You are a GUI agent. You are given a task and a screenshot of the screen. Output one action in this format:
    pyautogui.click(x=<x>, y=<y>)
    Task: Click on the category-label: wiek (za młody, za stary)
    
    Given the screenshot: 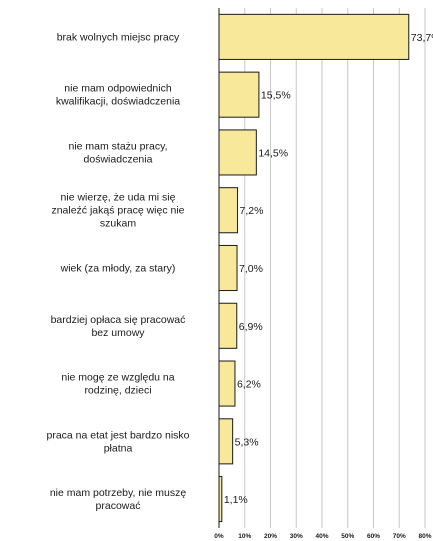 What is the action you would take?
    pyautogui.click(x=118, y=269)
    